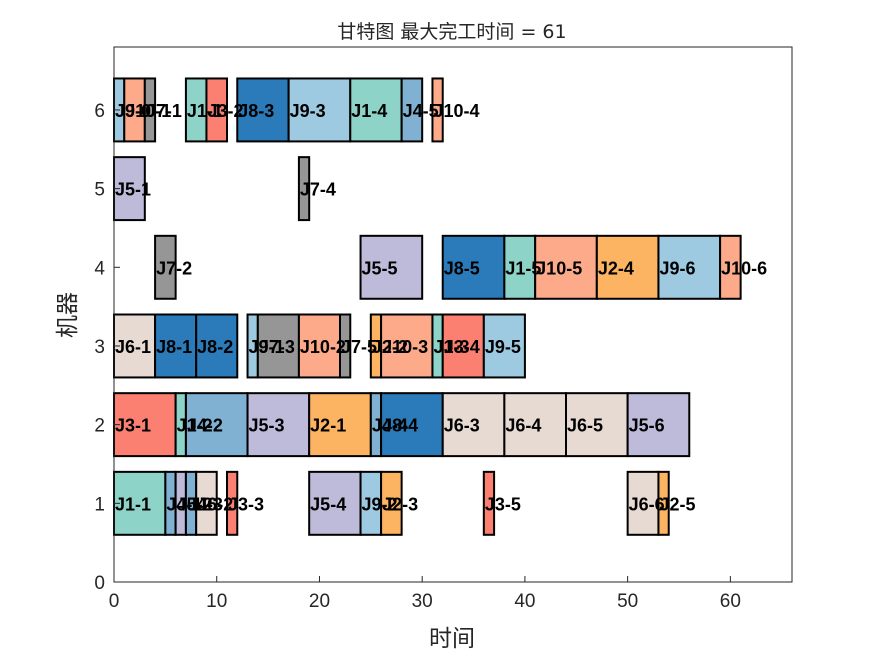 The image size is (875, 656). Describe the element at coordinates (744, 268) in the screenshot. I see `task-label-j10-6: J10-6` at that location.